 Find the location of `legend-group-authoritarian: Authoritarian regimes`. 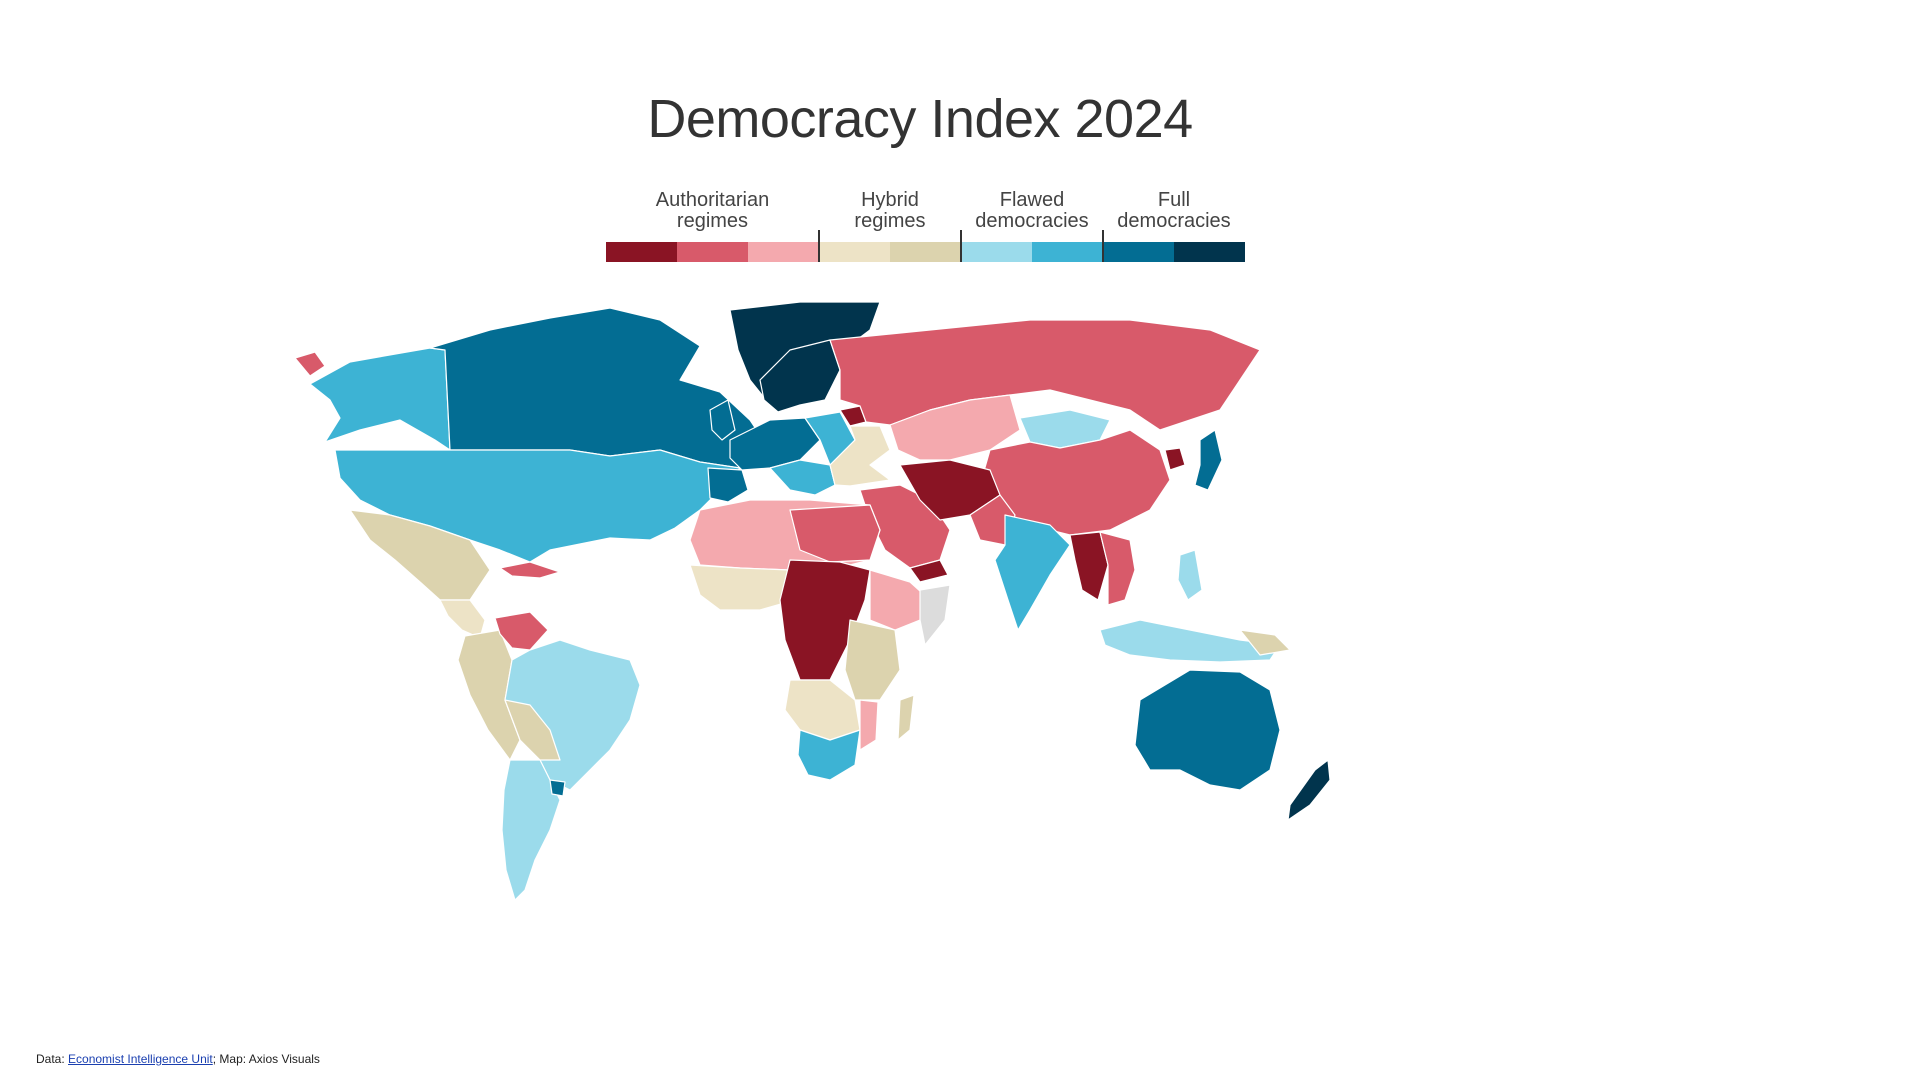

legend-group-authoritarian: Authoritarian regimes is located at coordinates (712, 226).